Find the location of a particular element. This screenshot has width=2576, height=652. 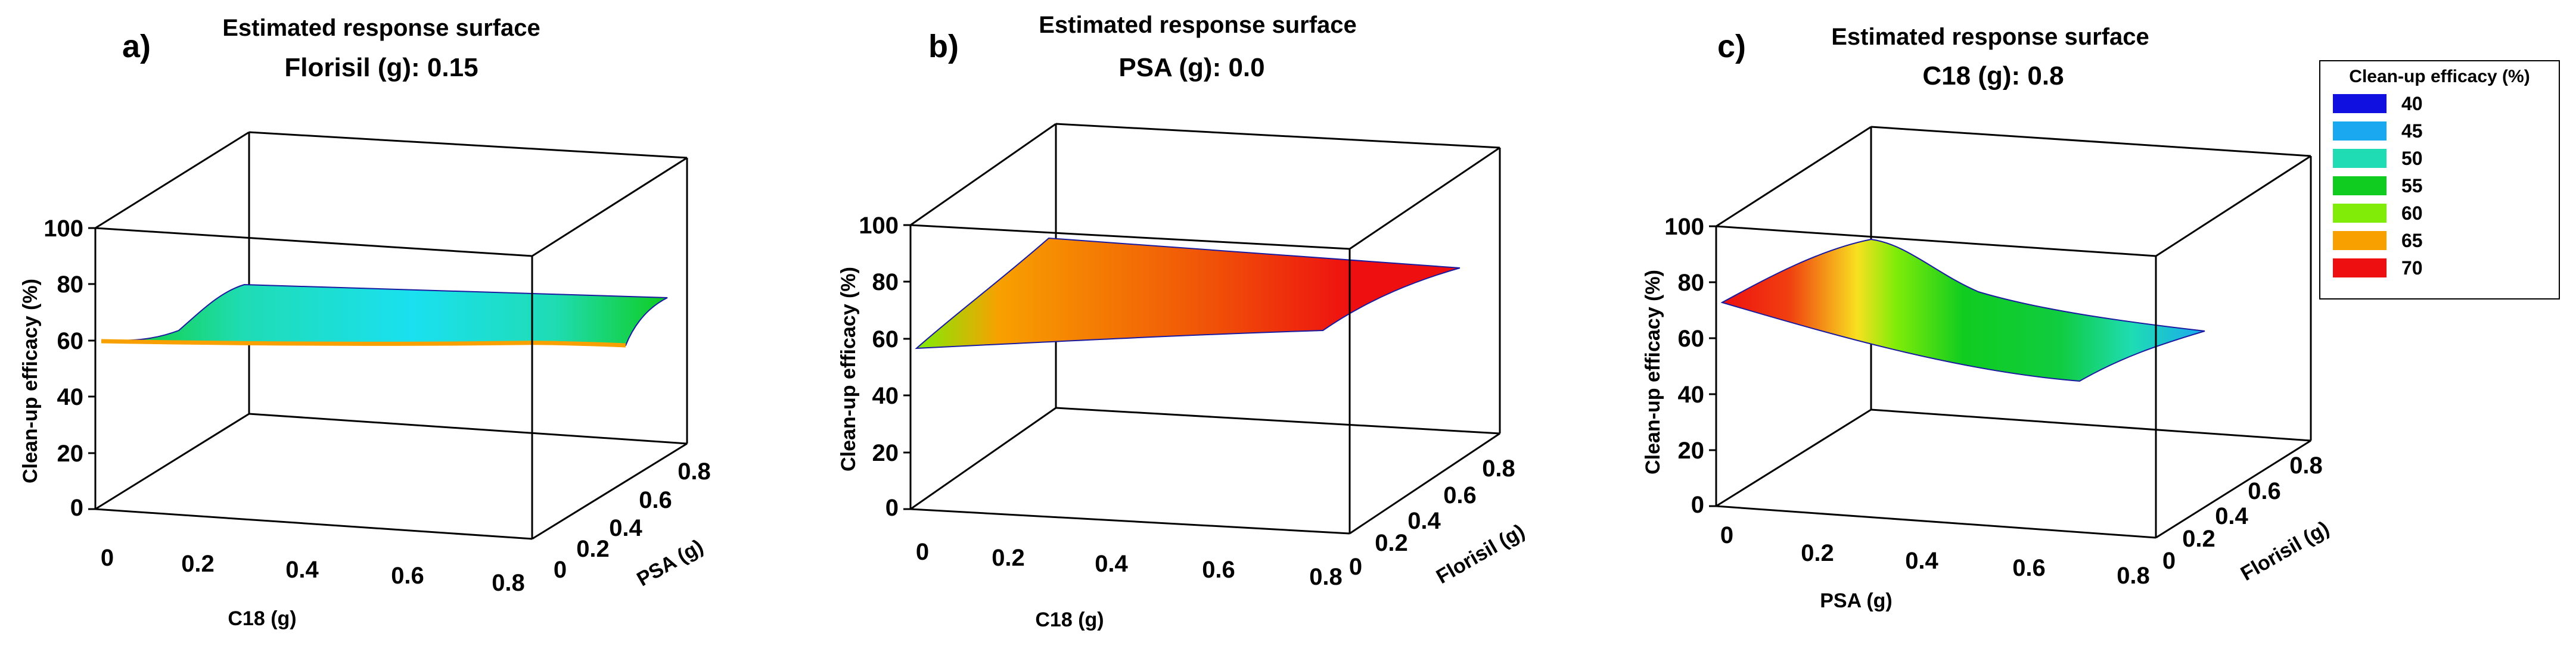

x-axis-label: PSA (g) is located at coordinates (1856, 600).